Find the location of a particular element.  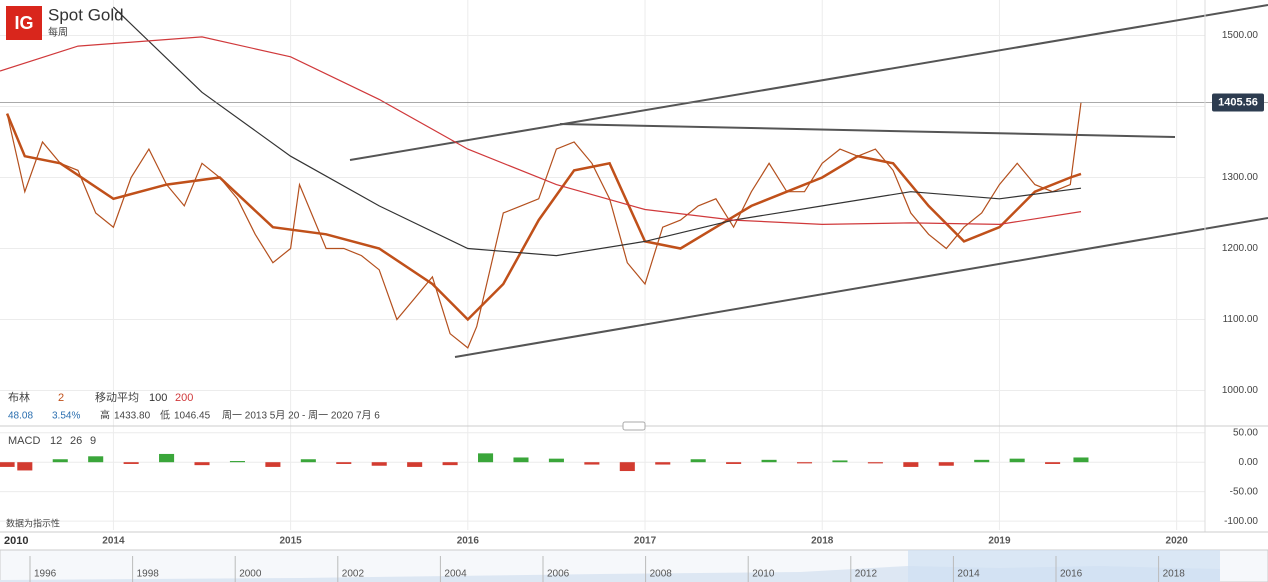

navigator-year: 1996 is located at coordinates (45, 574).